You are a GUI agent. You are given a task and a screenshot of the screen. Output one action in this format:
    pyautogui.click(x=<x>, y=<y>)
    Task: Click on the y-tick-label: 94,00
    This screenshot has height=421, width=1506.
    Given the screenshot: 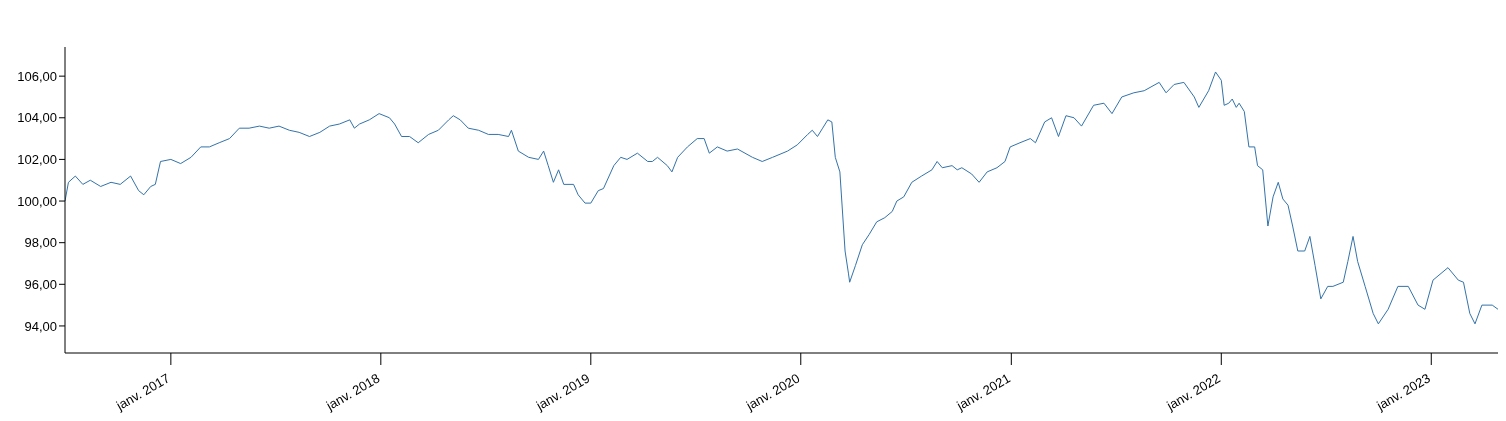 What is the action you would take?
    pyautogui.click(x=40, y=326)
    